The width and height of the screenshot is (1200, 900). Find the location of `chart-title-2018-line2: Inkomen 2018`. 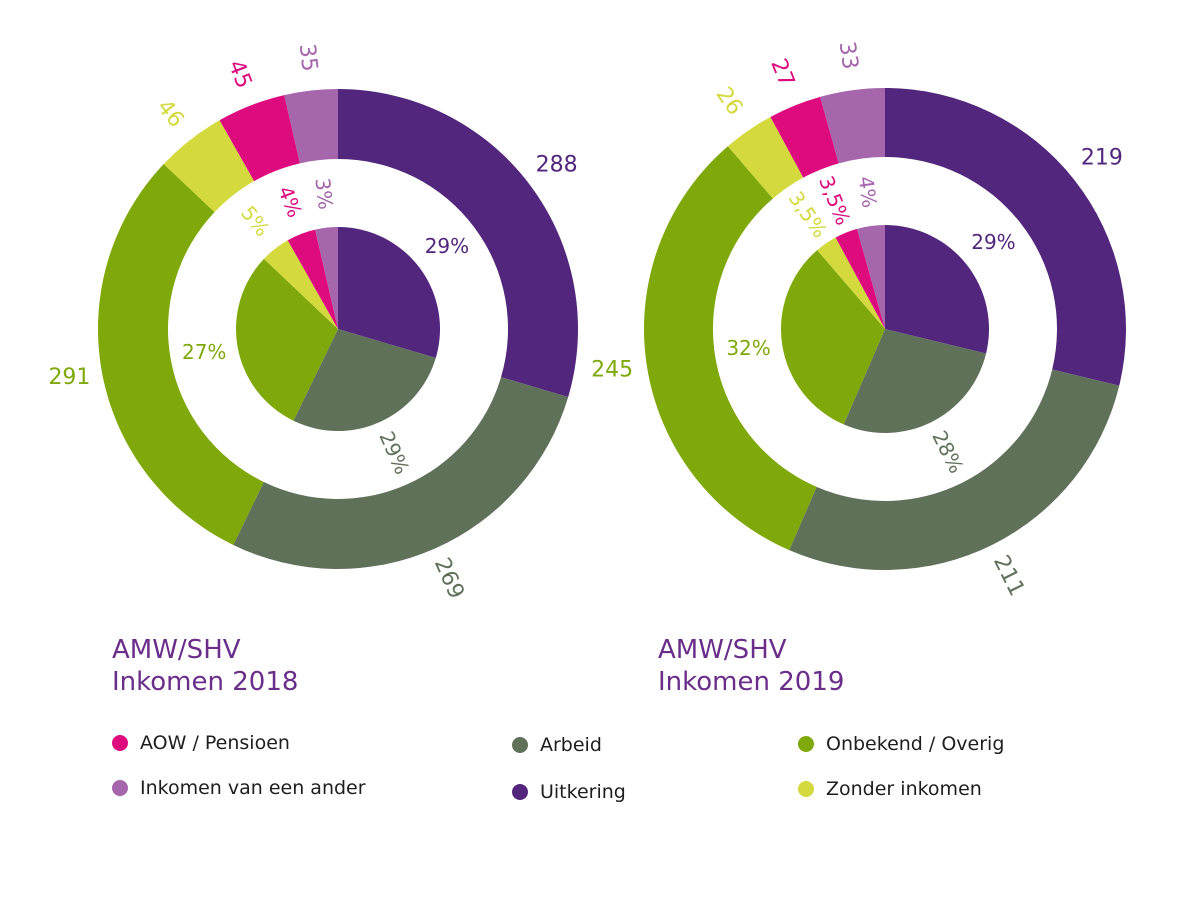

chart-title-2018-line2: Inkomen 2018 is located at coordinates (205, 682).